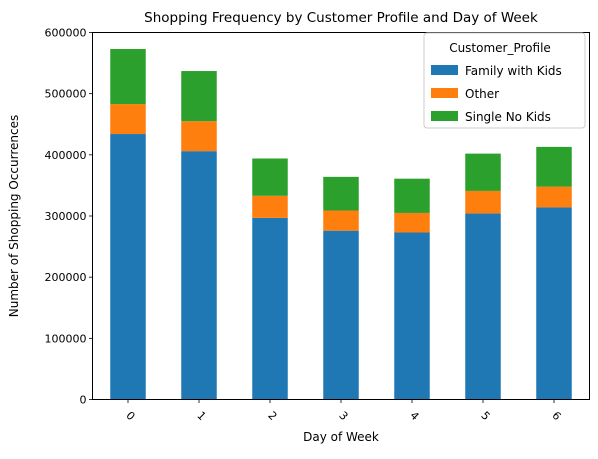 This screenshot has width=598, height=459. I want to click on legend-label: Family with Kids, so click(513, 71).